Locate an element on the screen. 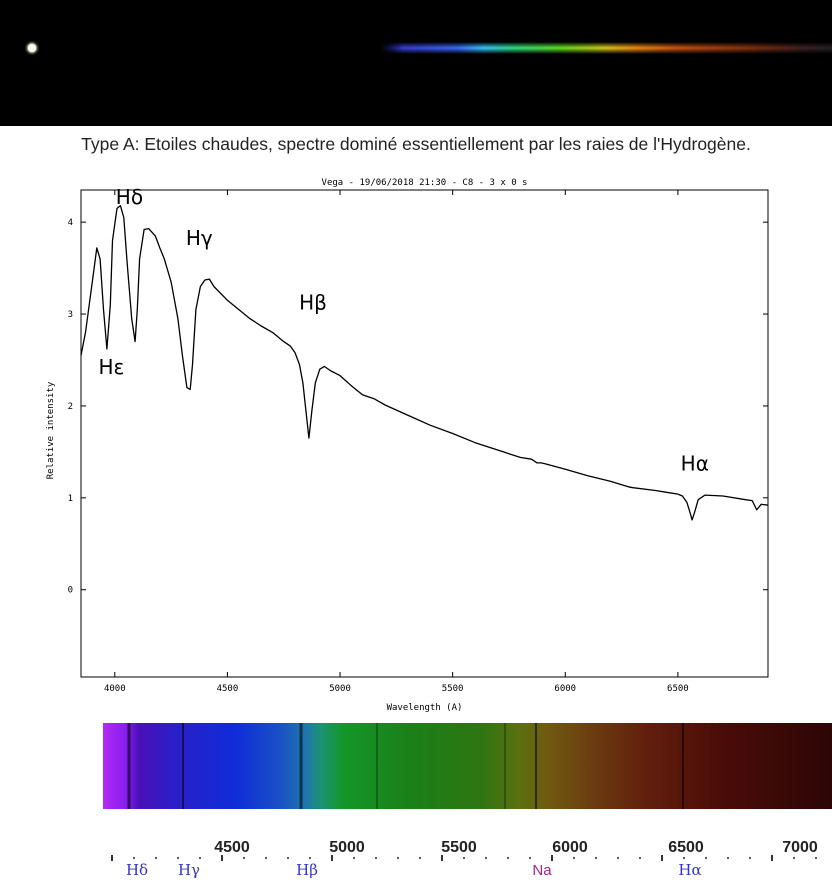 The image size is (832, 895). y-tick-label: 0 is located at coordinates (70, 591).